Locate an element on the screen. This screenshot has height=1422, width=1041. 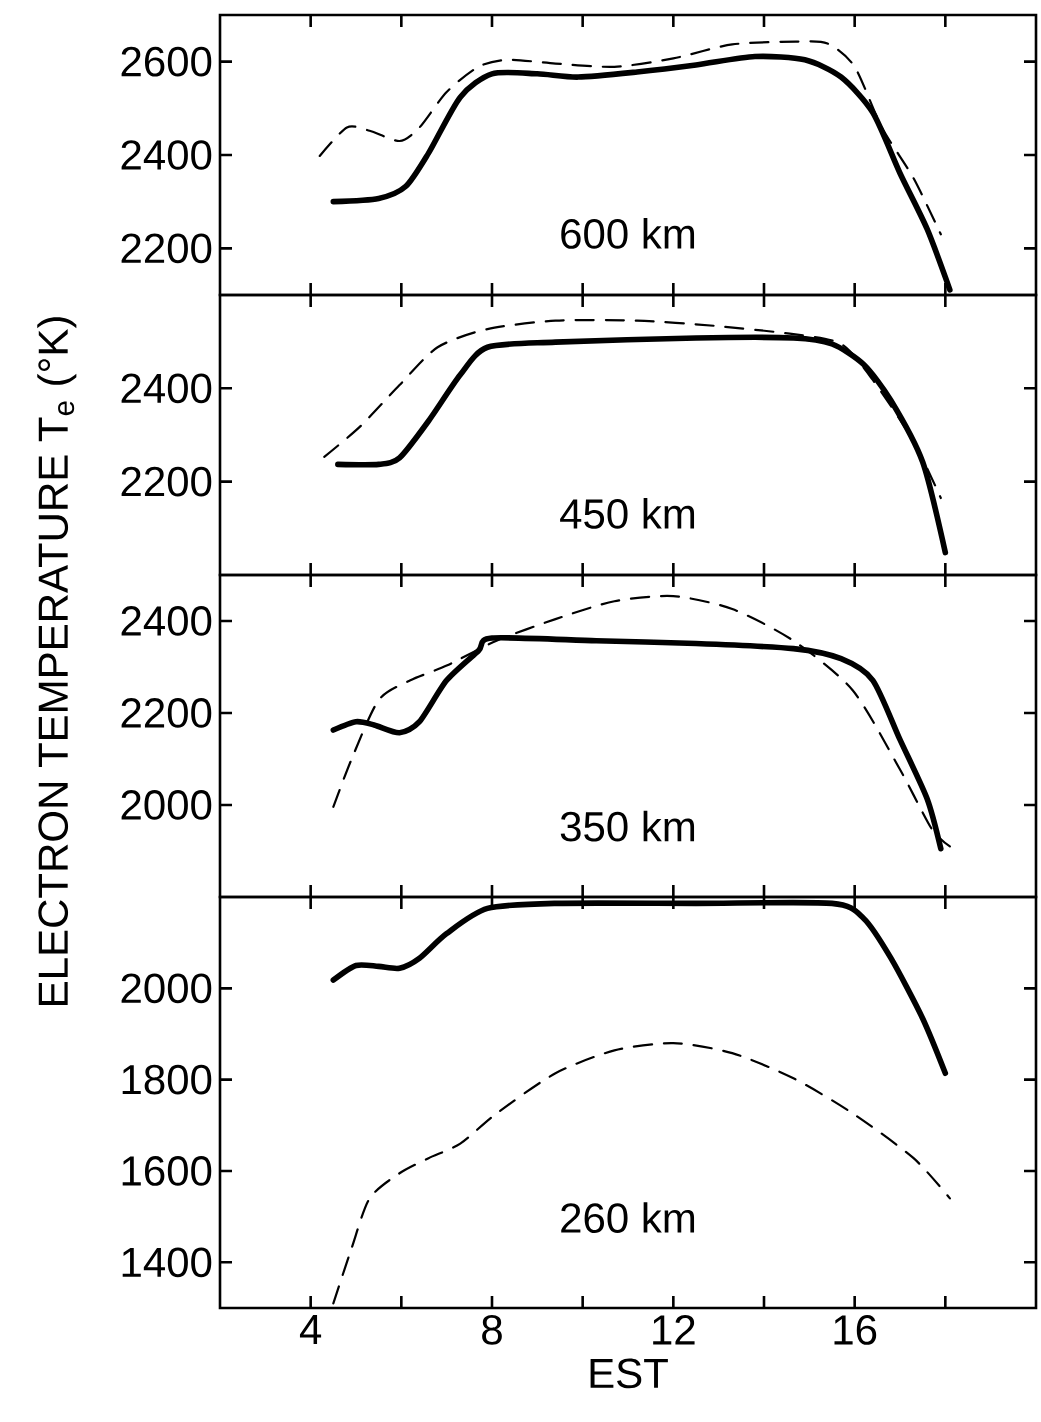
y-tick-label: 1400 is located at coordinates (167, 1262).